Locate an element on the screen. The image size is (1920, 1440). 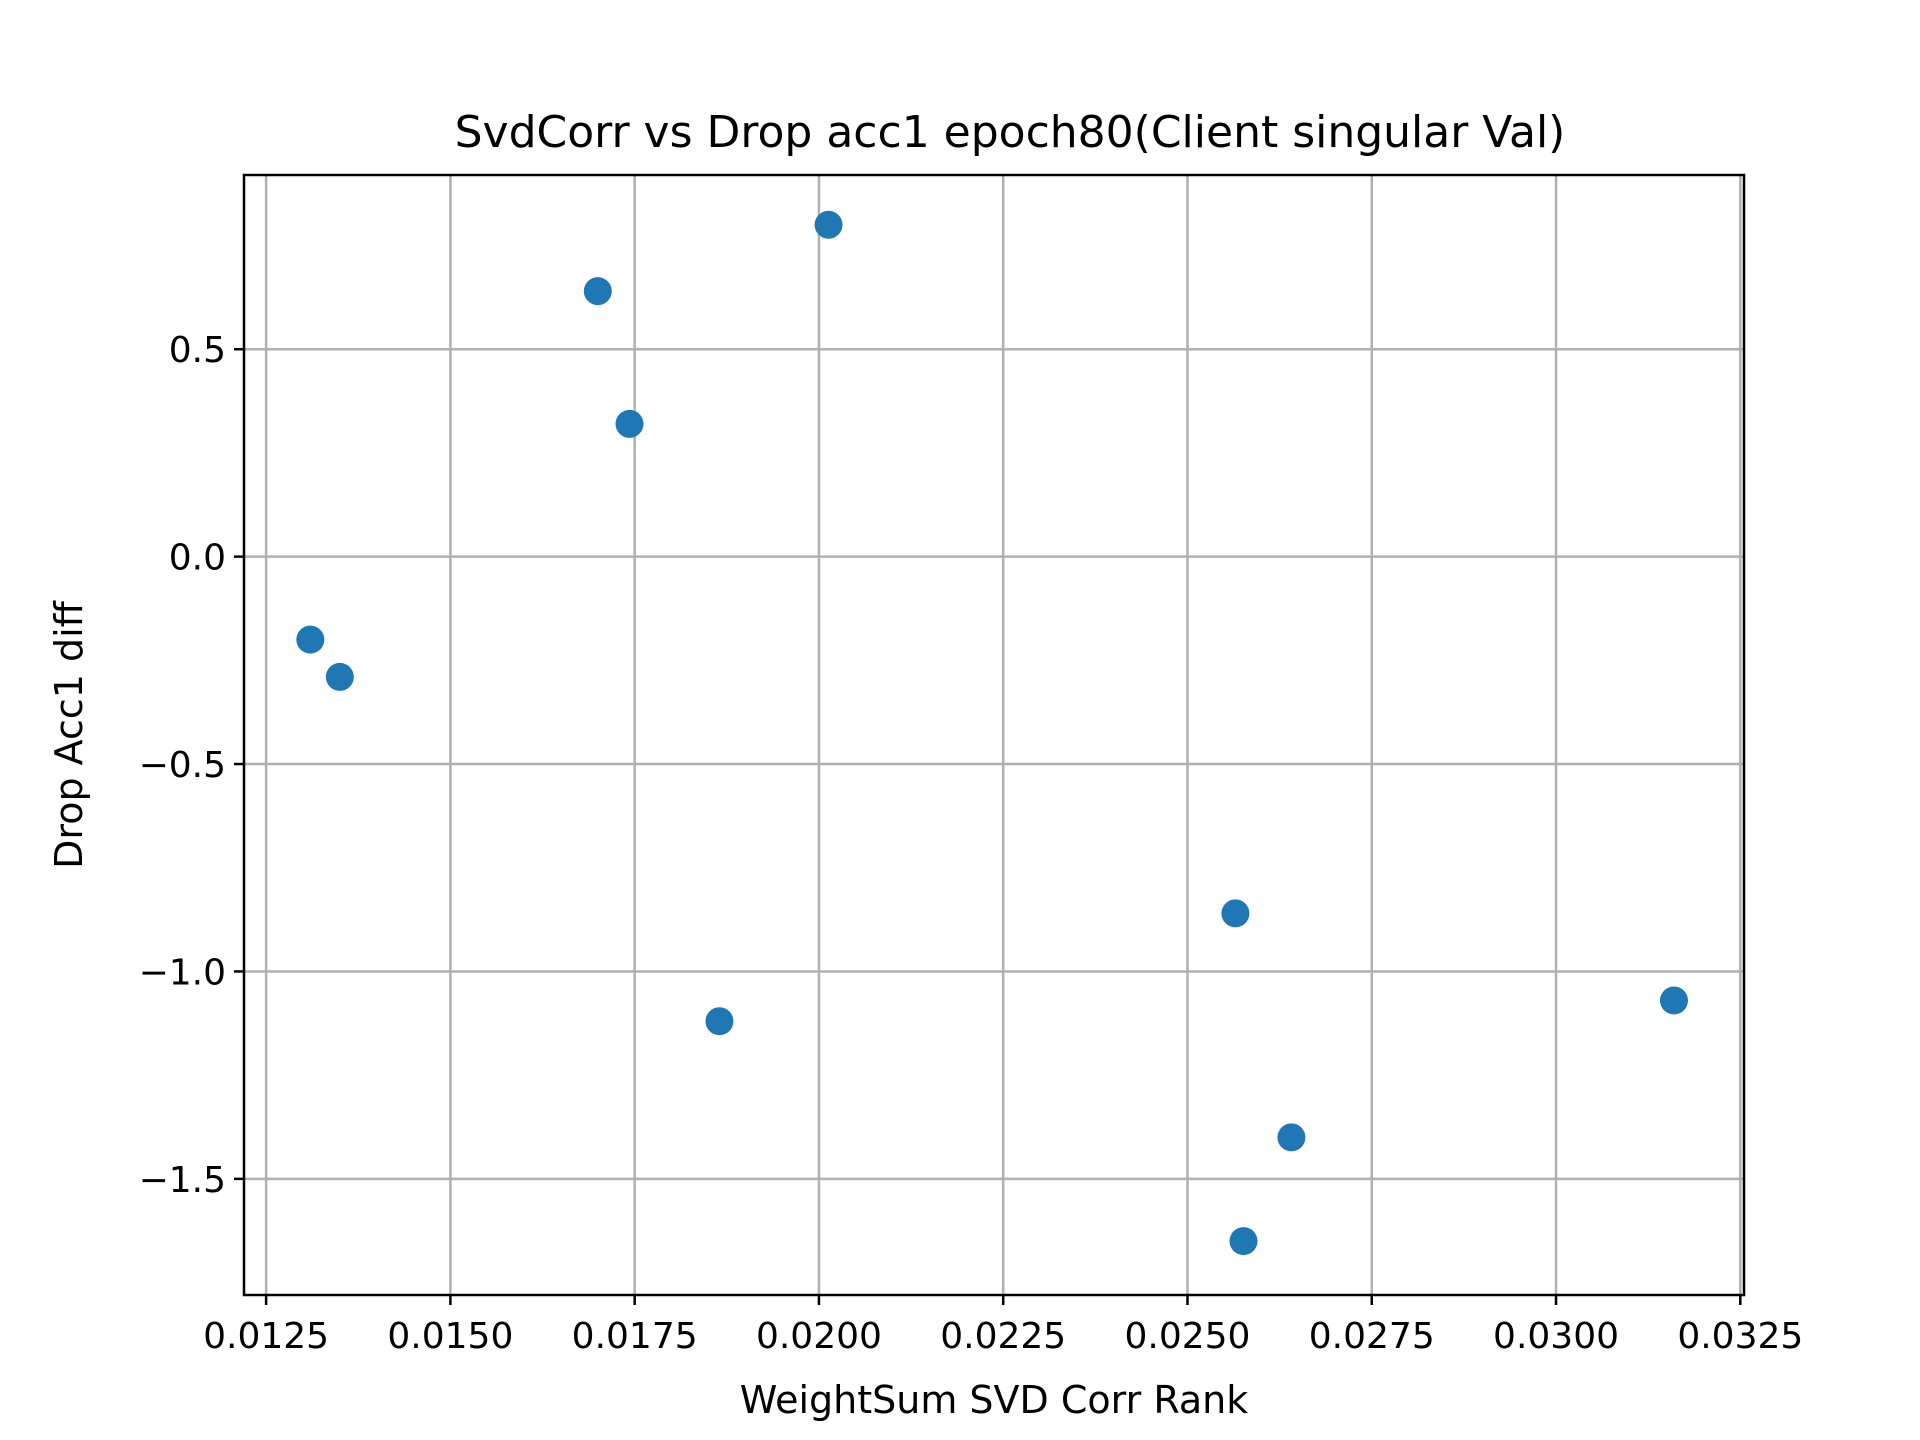
x-tick-label: 0.0200 is located at coordinates (819, 1336).